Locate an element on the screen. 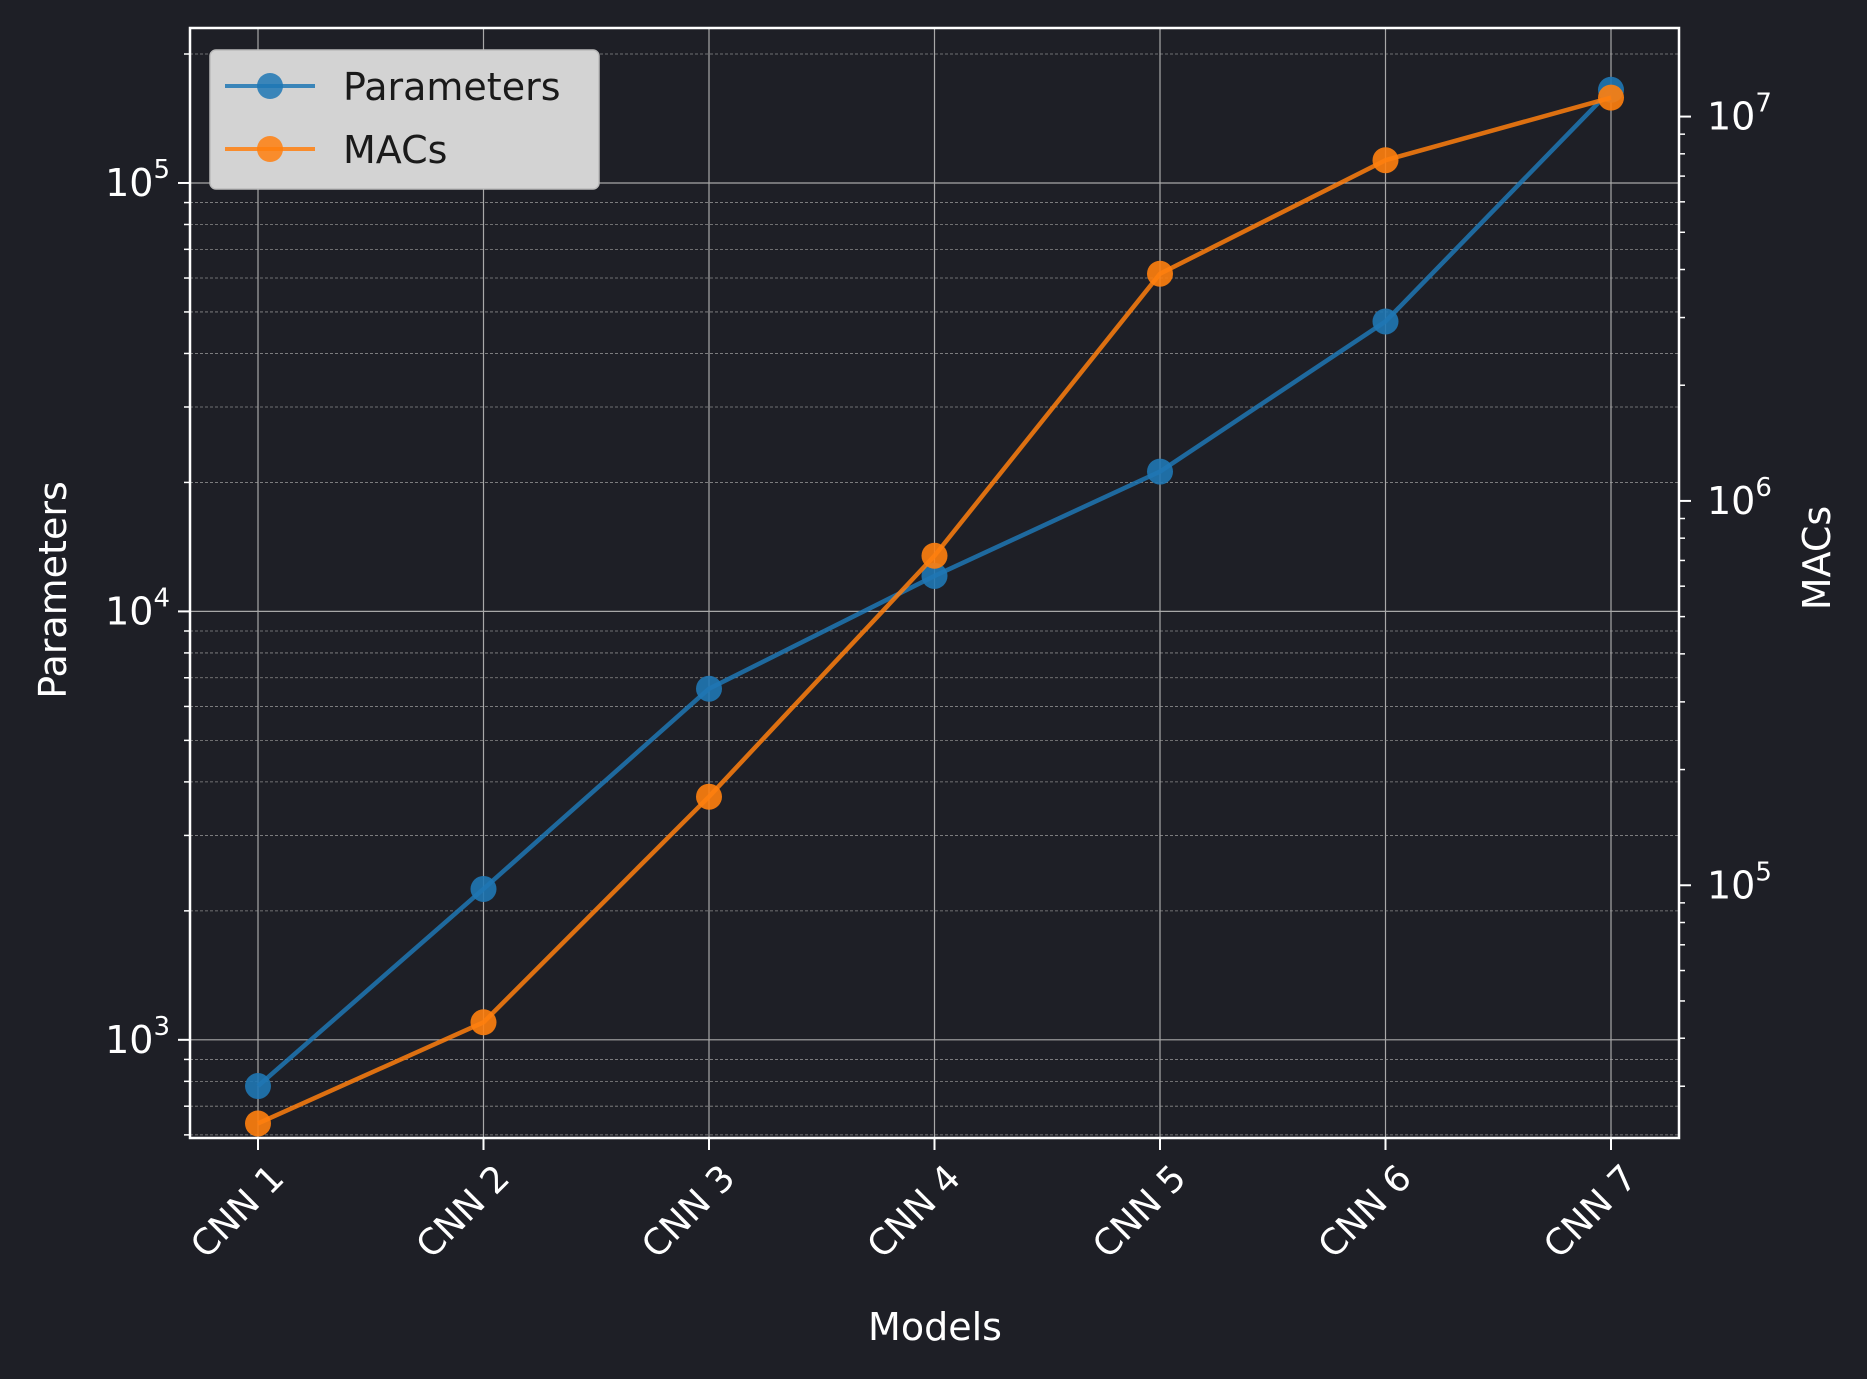 The height and width of the screenshot is (1379, 1867). legend-label-macs: MACs is located at coordinates (395, 150).